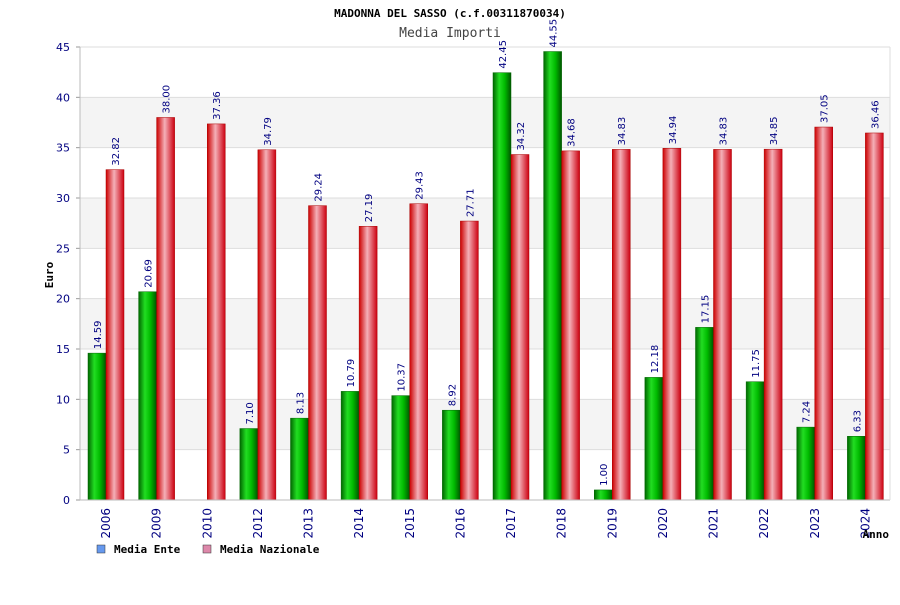 This screenshot has height=605, width=900. I want to click on bar-media-ente-2021, so click(704, 414).